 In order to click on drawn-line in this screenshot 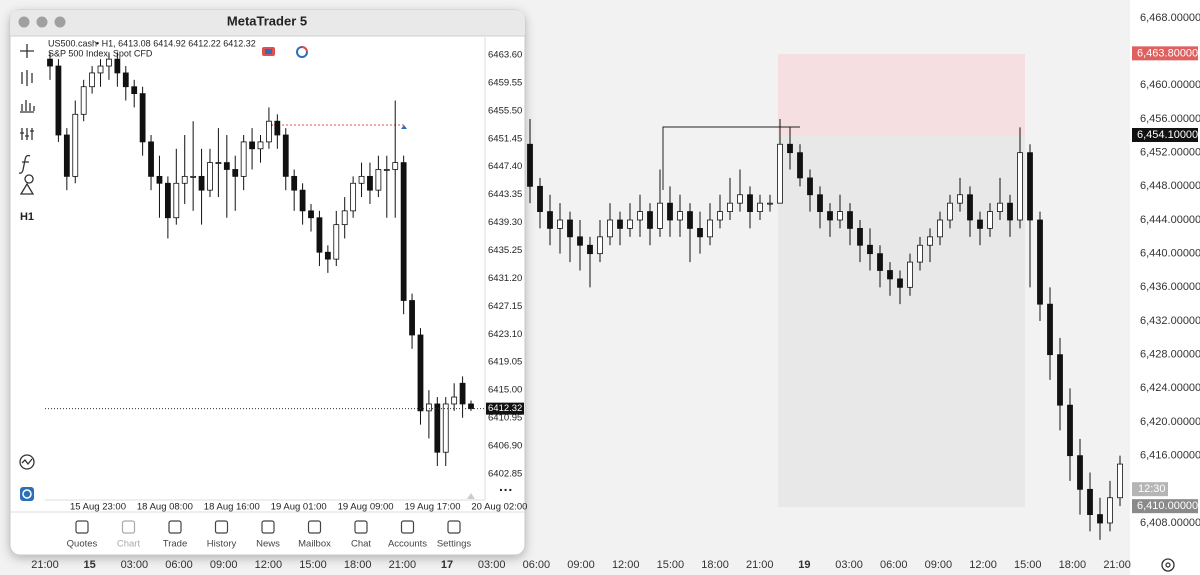, I will do `click(731, 158)`.